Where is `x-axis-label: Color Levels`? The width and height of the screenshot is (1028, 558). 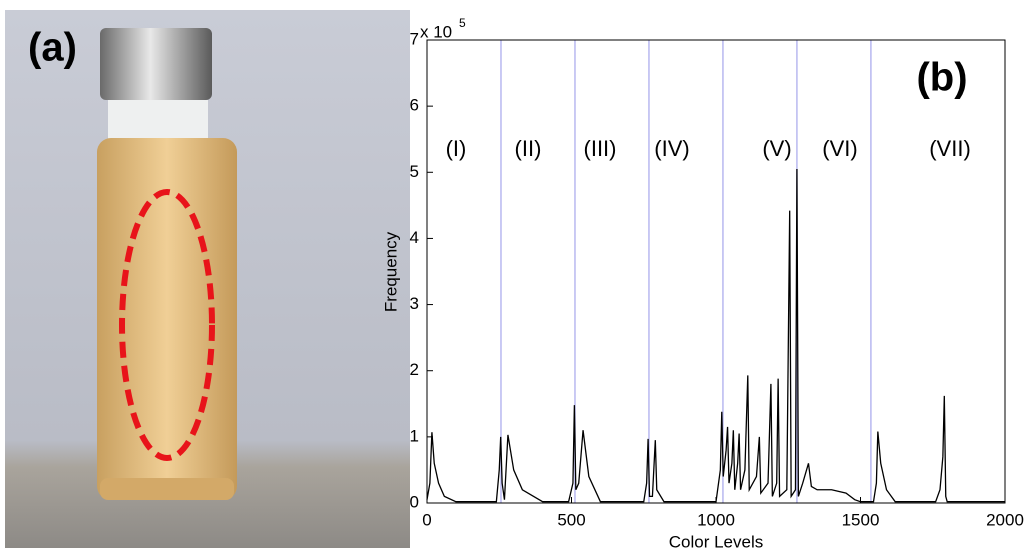
x-axis-label: Color Levels is located at coordinates (716, 541).